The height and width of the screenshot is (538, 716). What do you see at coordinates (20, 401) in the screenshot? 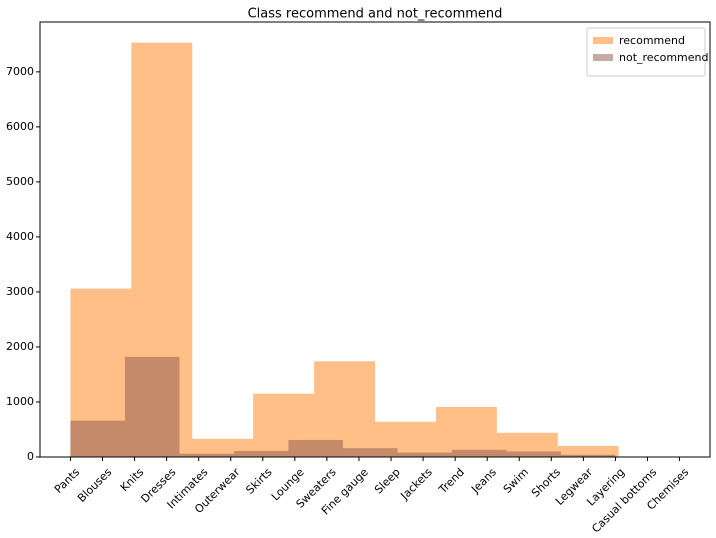
I see `y-tick-label: 1000` at bounding box center [20, 401].